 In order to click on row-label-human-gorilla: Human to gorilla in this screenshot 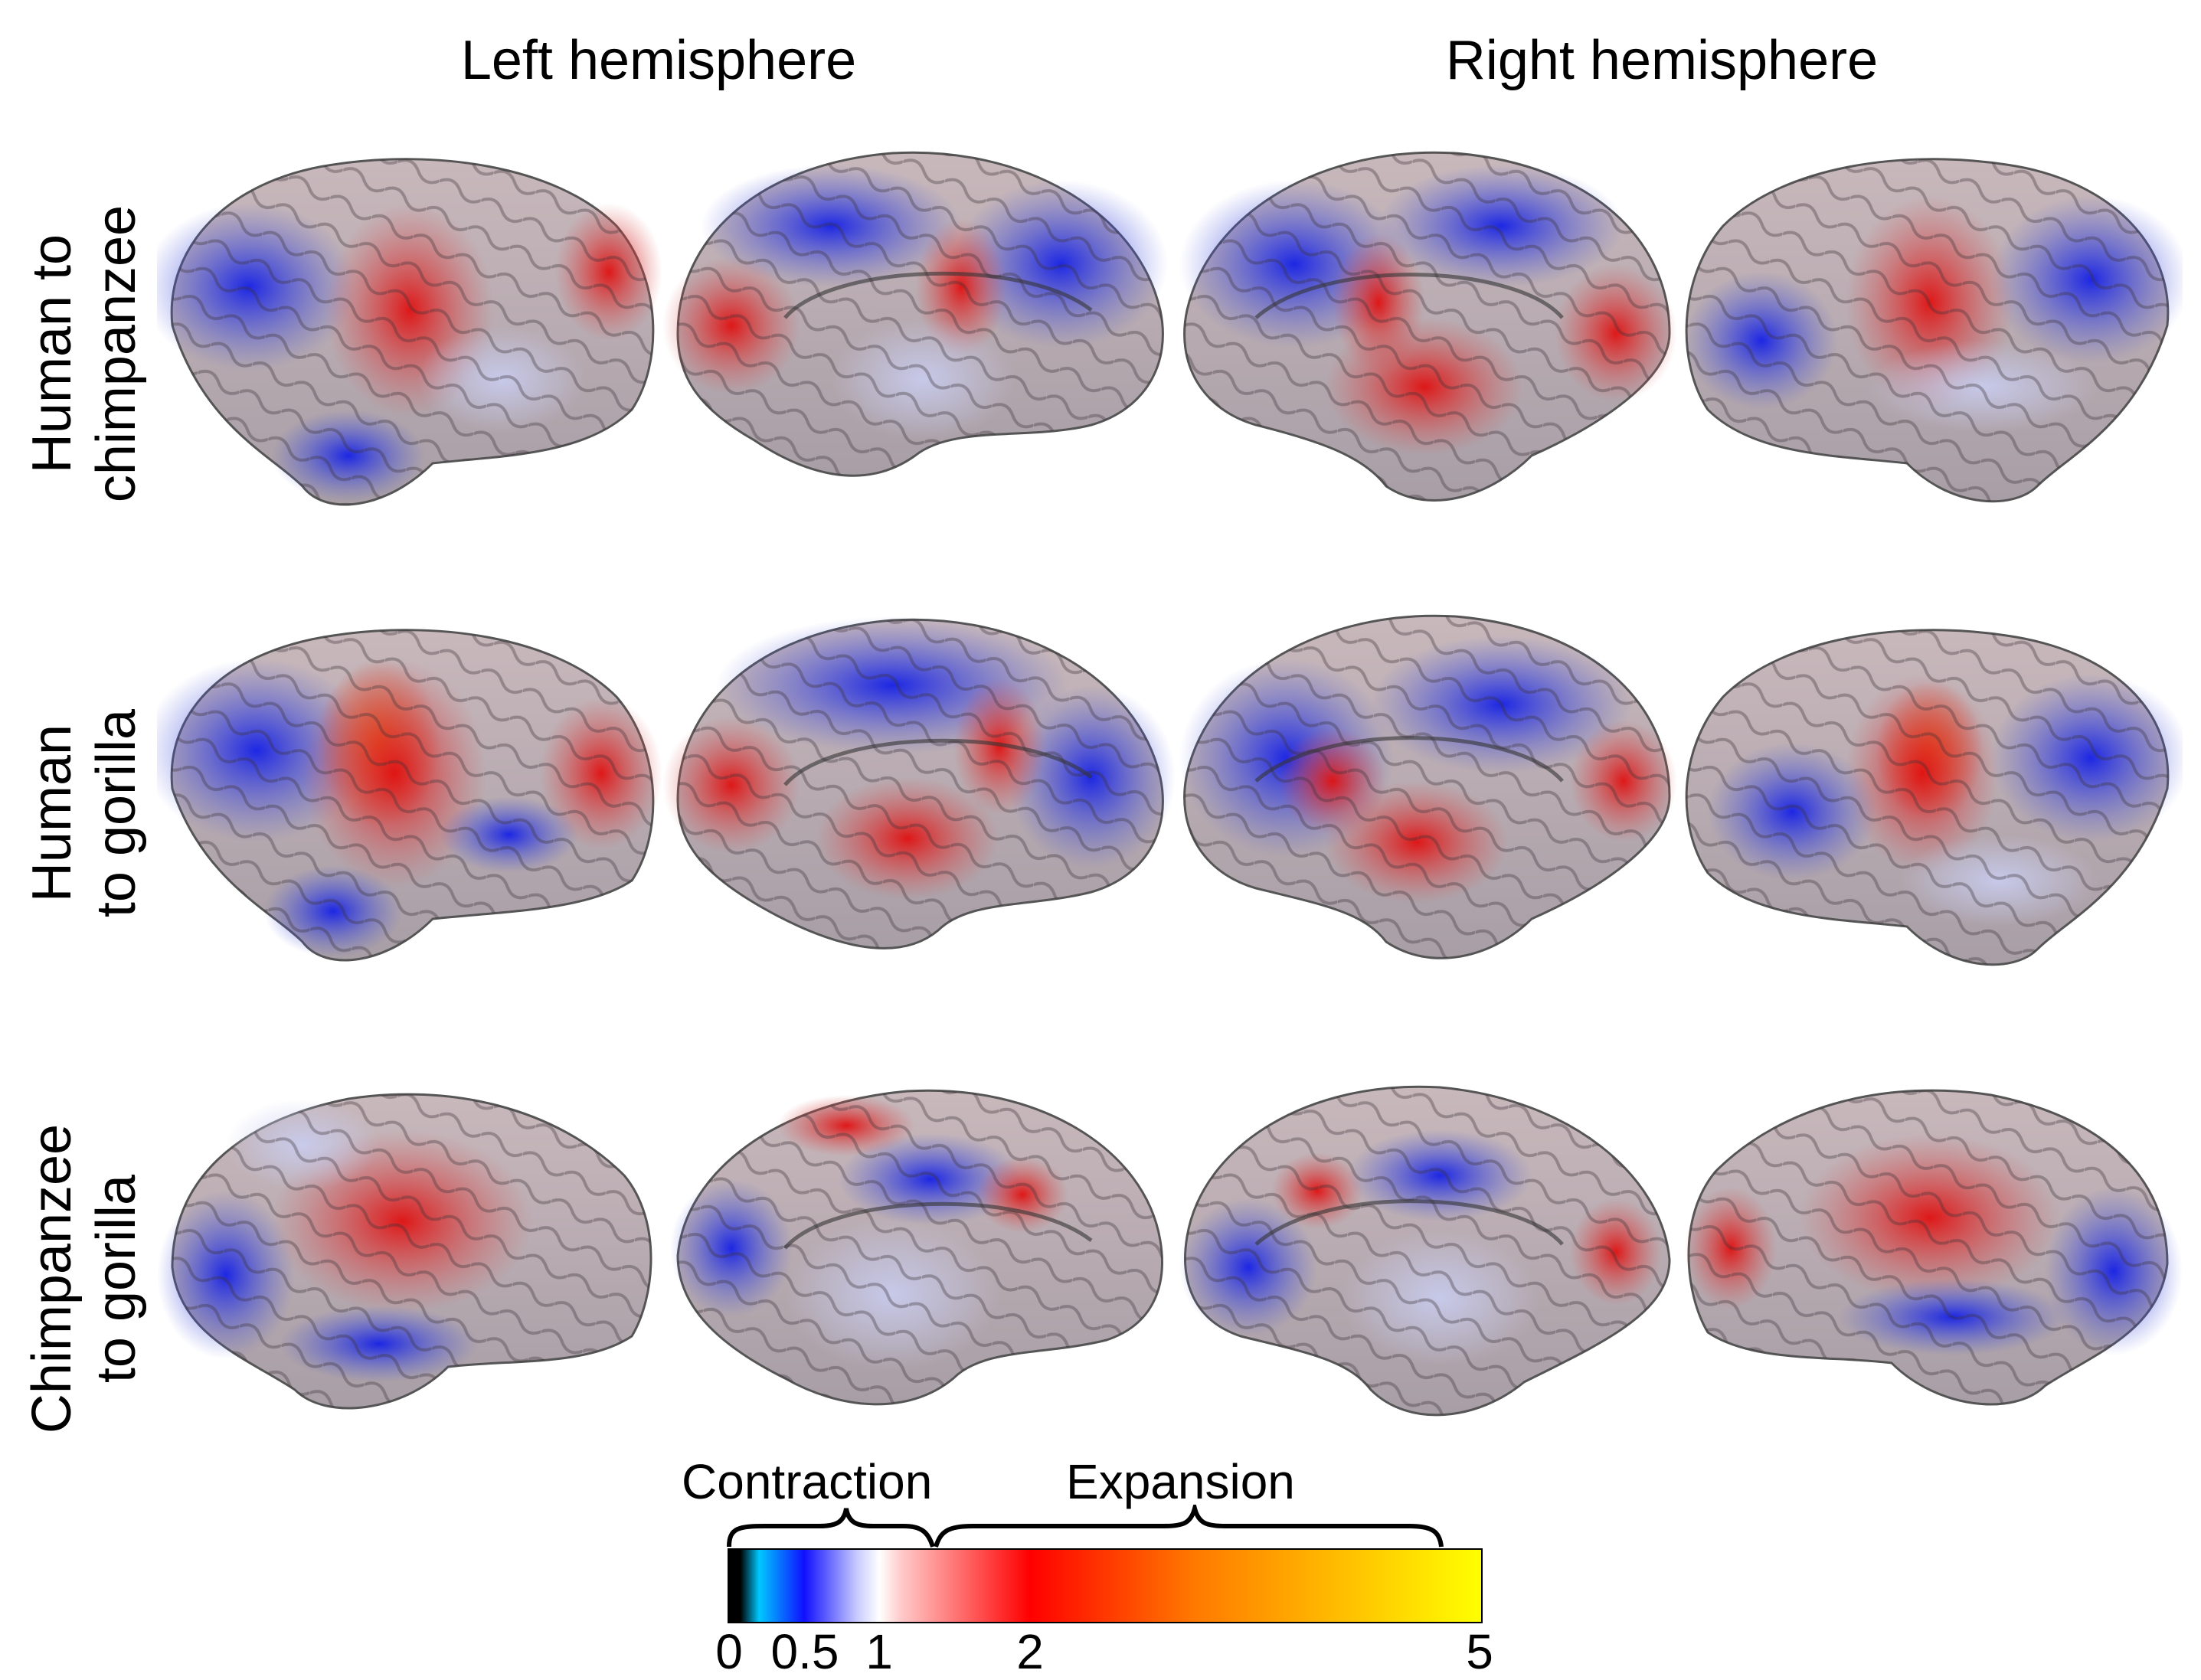, I will do `click(84, 813)`.